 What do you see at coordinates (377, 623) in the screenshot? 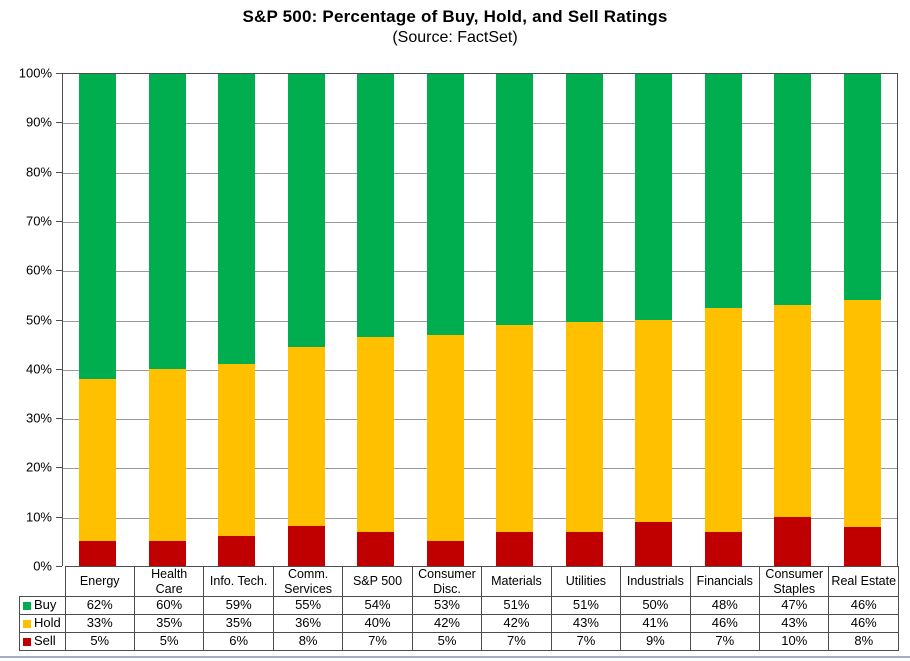
I see `value-cell-hold: 40%` at bounding box center [377, 623].